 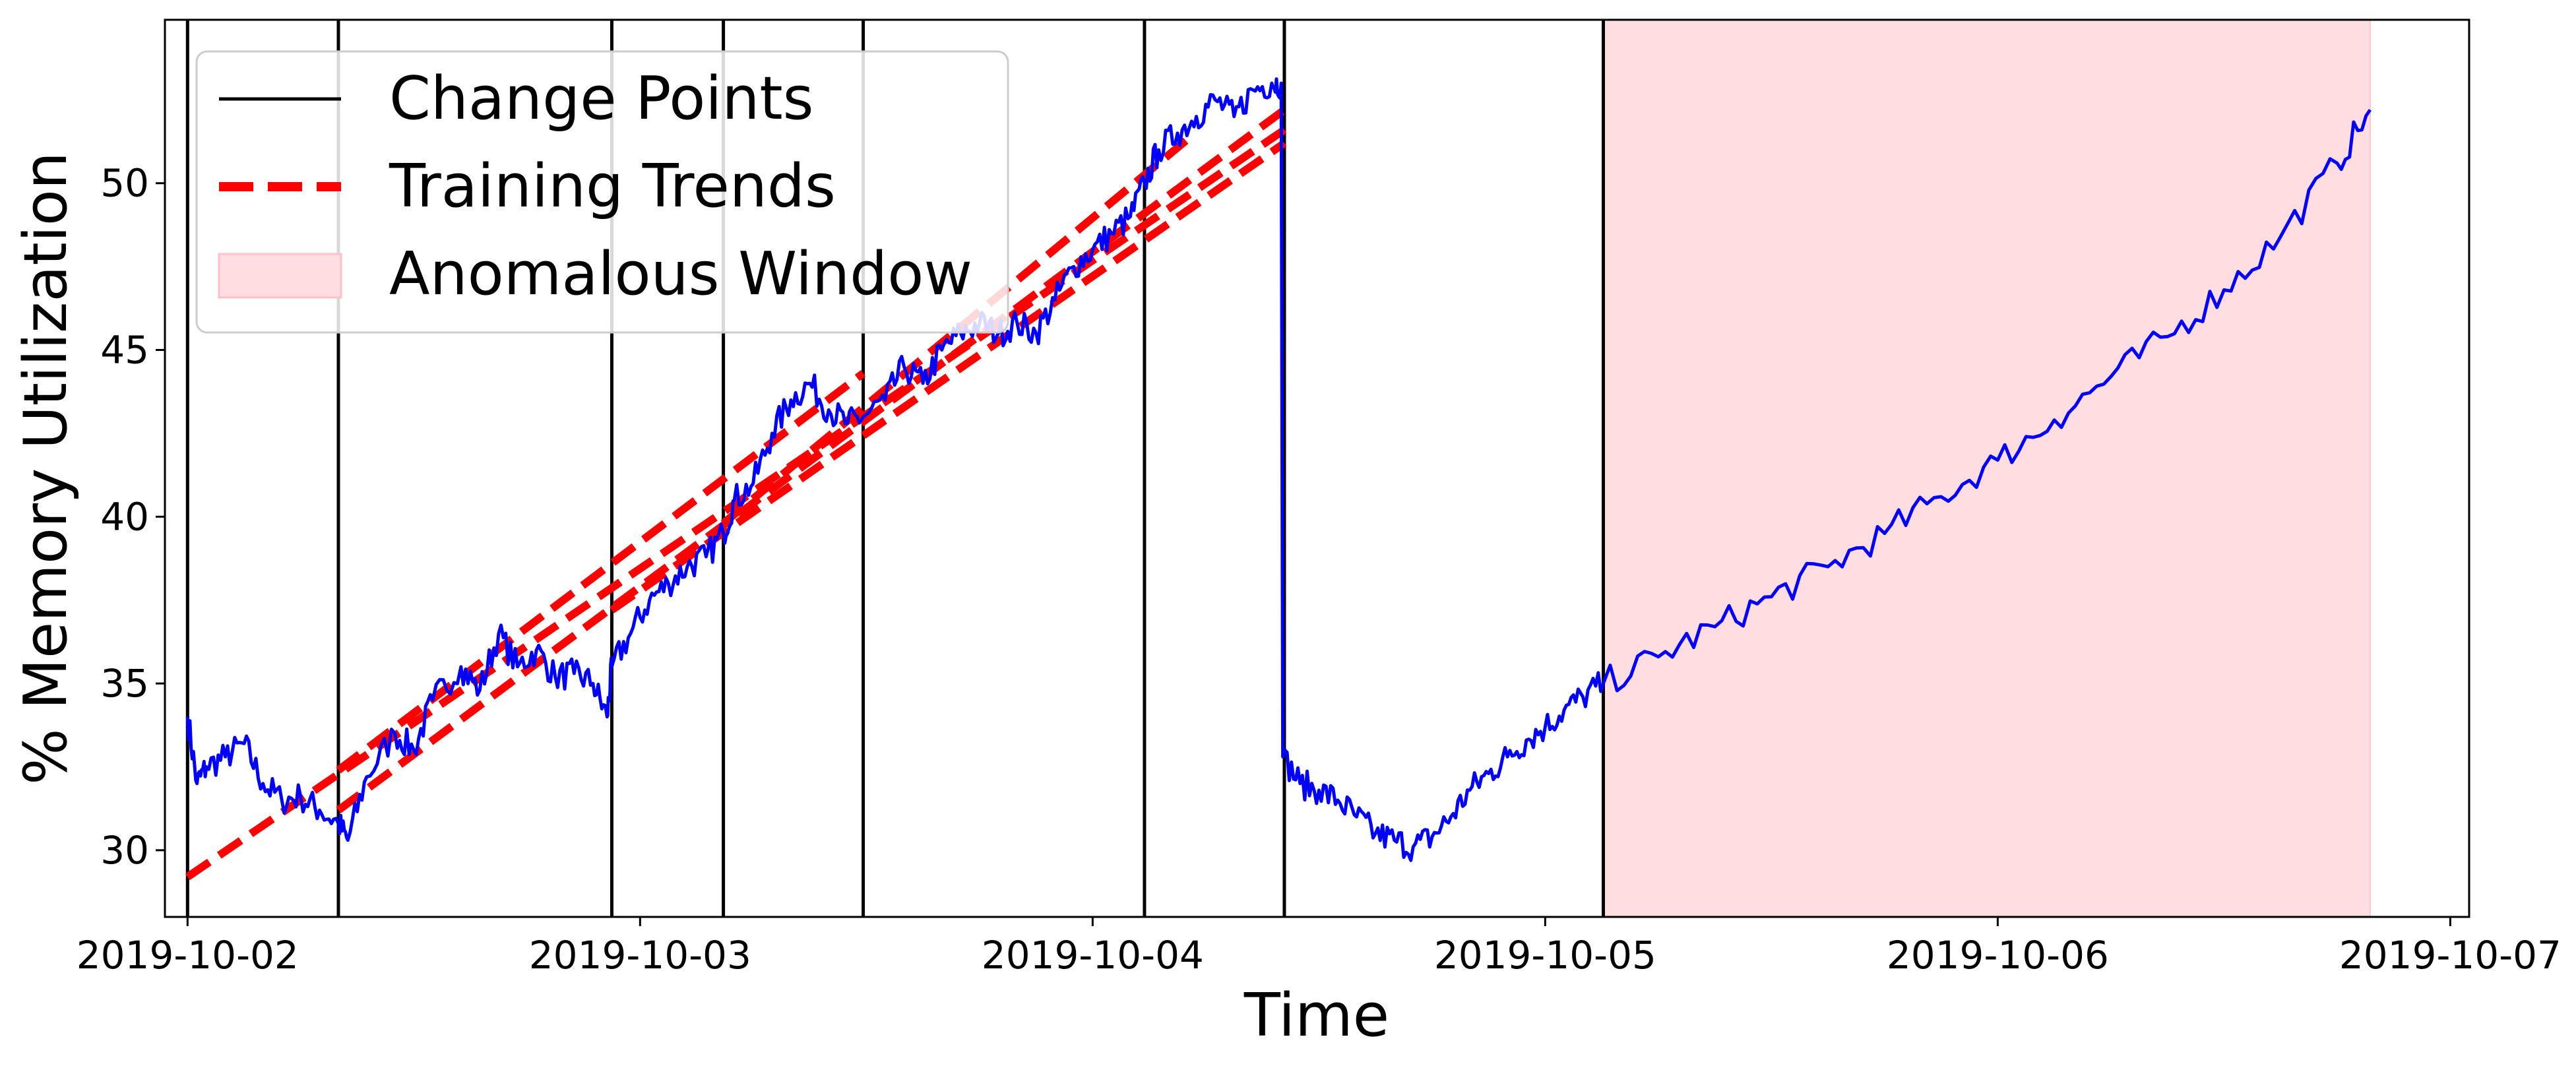 What do you see at coordinates (188, 955) in the screenshot?
I see `x-tick-label: 2019-10-02` at bounding box center [188, 955].